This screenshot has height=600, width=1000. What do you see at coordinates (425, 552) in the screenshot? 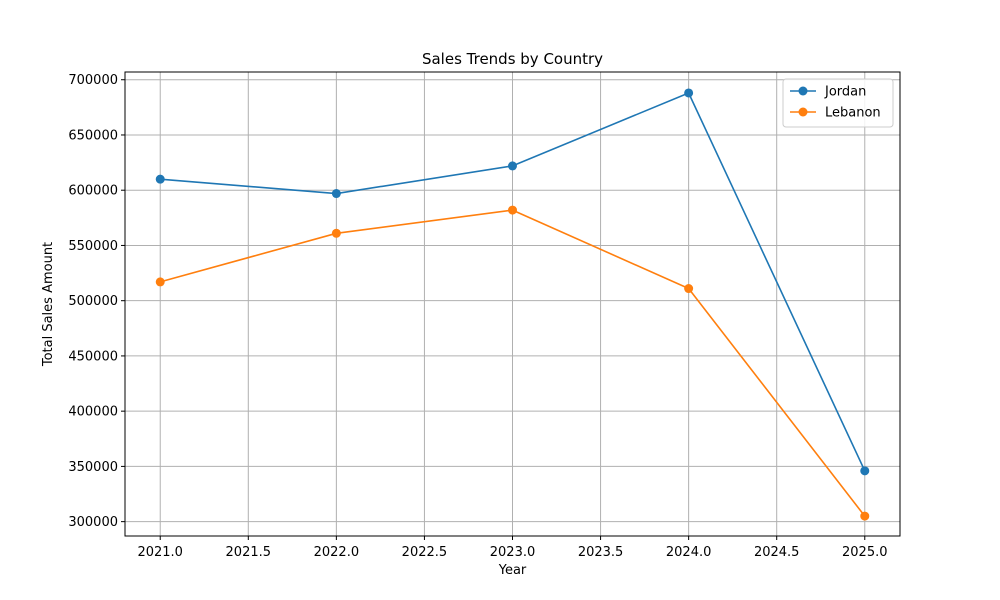
I see `x-tick-label: 2022.5` at bounding box center [425, 552].